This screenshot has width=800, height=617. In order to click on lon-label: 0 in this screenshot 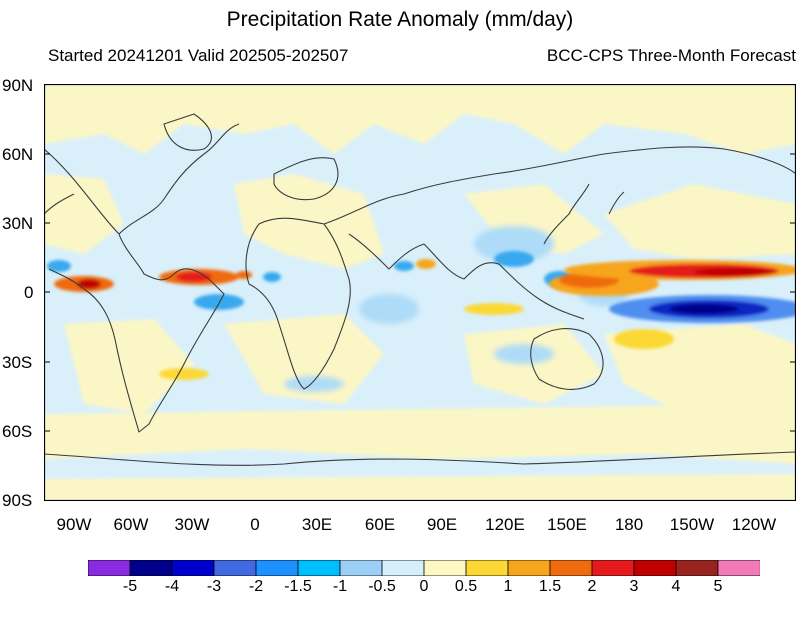, I will do `click(255, 524)`.